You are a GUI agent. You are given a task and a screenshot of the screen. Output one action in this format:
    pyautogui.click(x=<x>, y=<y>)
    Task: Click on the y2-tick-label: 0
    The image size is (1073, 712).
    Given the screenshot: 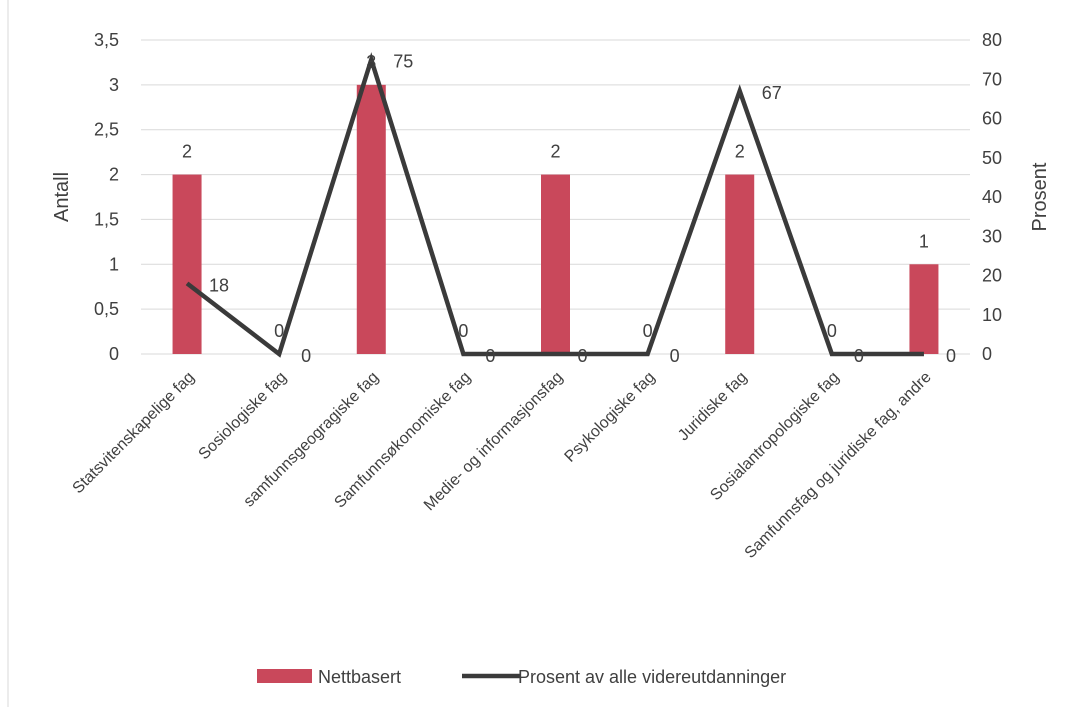 What is the action you would take?
    pyautogui.click(x=987, y=354)
    